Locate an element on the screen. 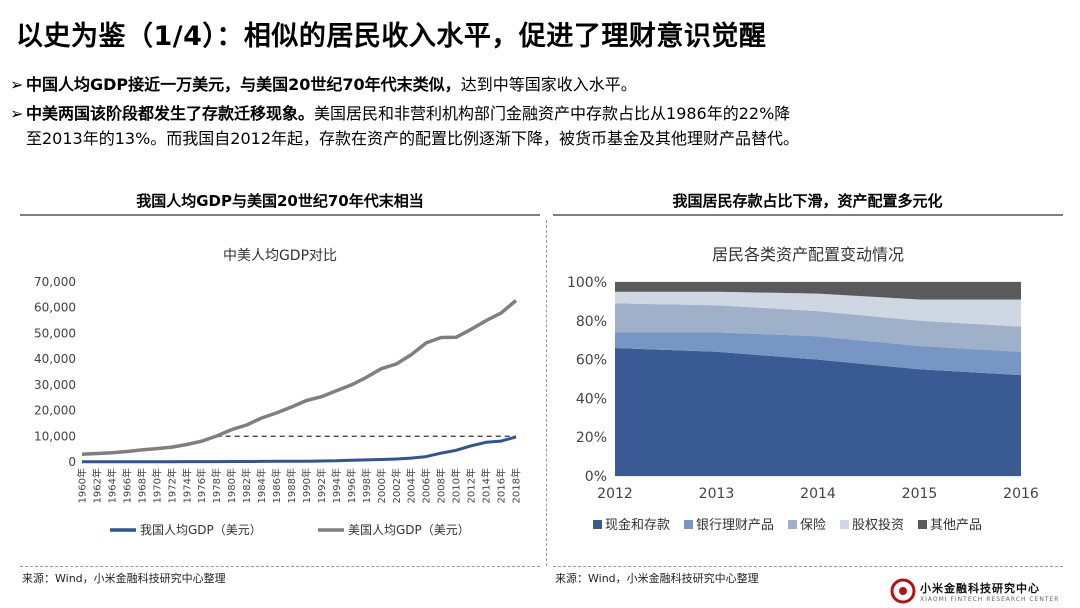 The height and width of the screenshot is (608, 1080). x-tick-label: 1978年 is located at coordinates (216, 485).